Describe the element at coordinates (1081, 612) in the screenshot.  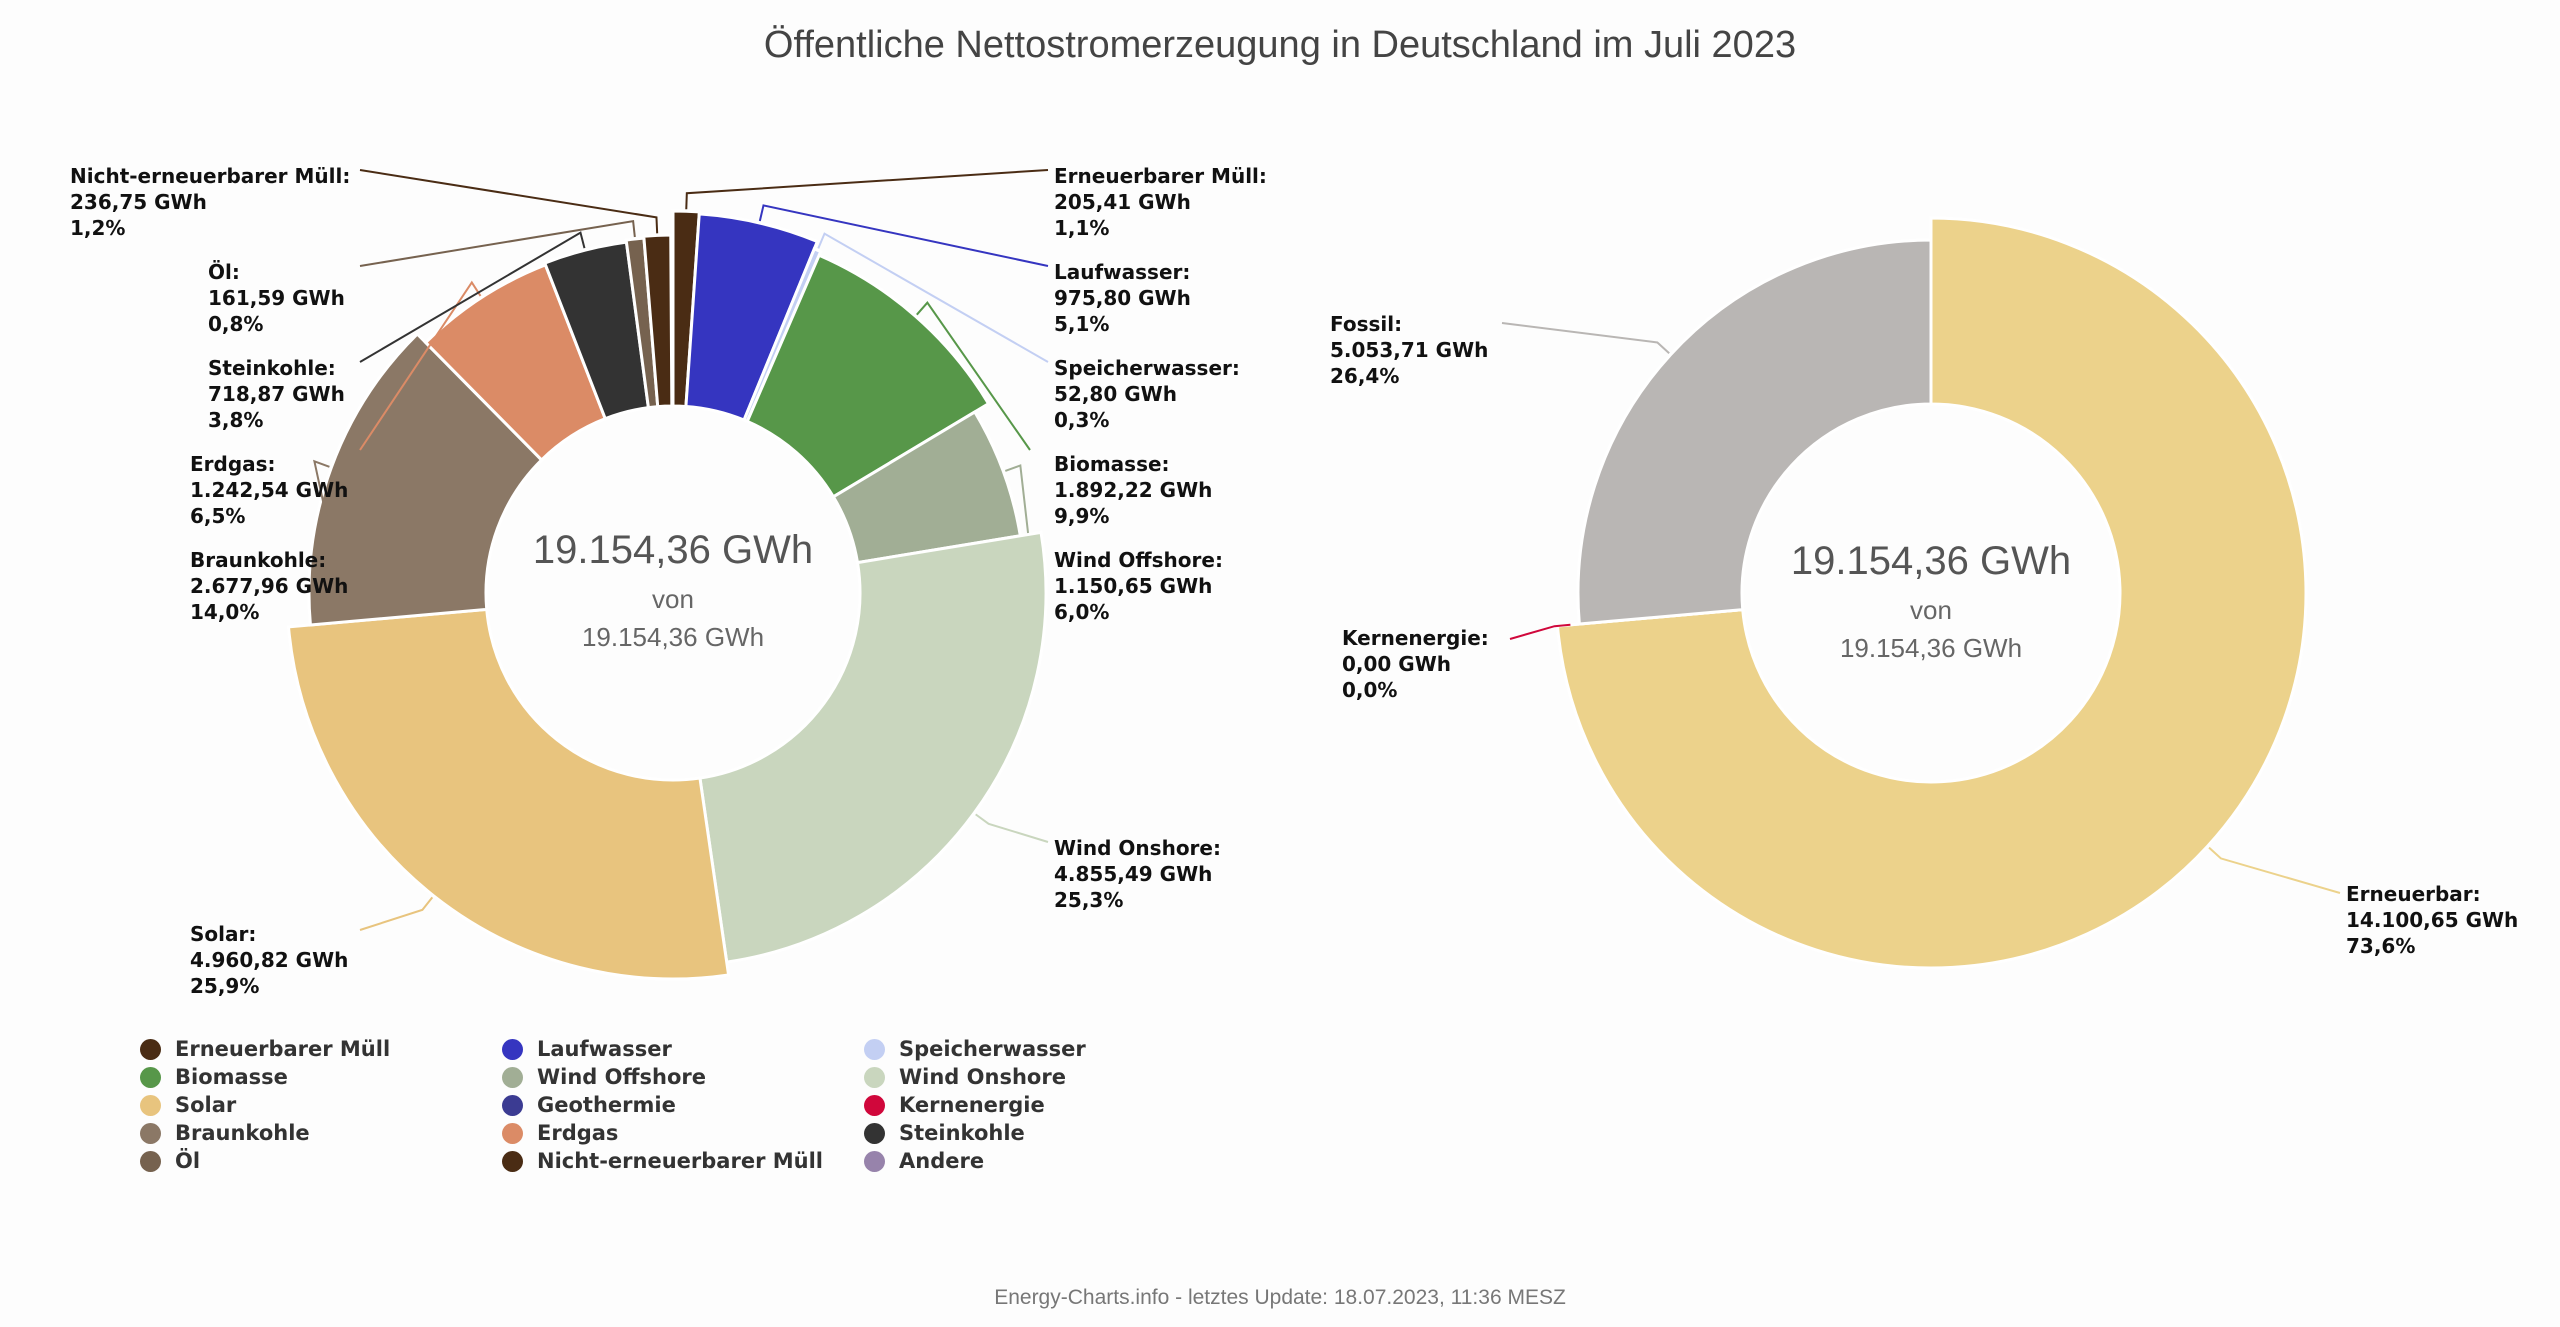
I see `left-data-label-percent-wind-offshore: 6,0%` at that location.